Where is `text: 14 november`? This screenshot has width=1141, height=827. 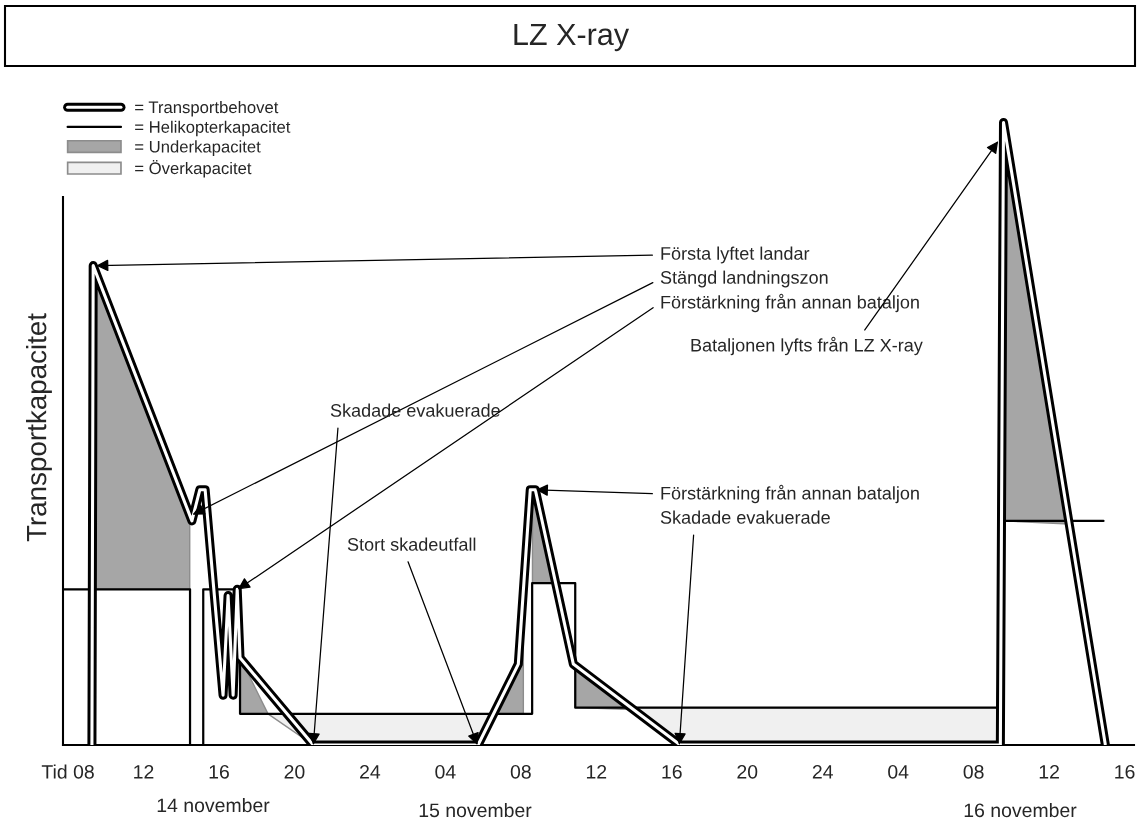
text: 14 november is located at coordinates (213, 805).